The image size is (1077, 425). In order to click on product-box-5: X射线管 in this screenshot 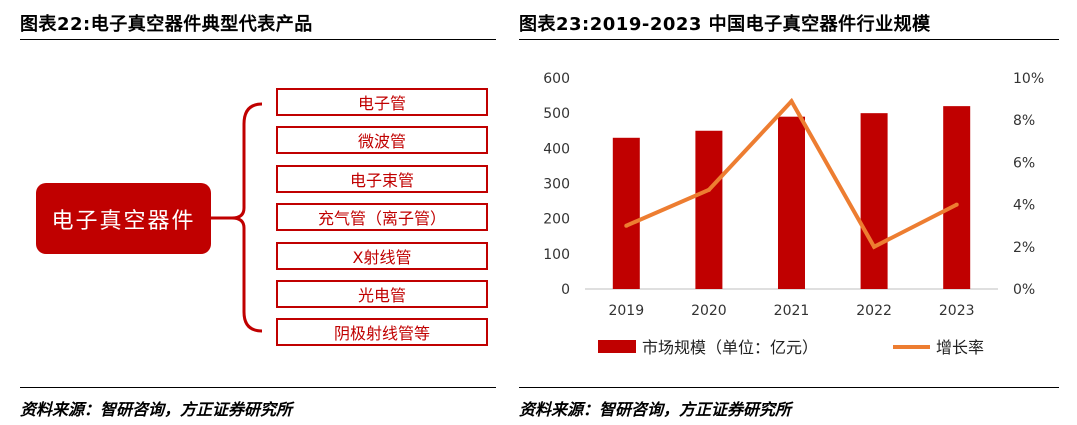, I will do `click(382, 256)`.